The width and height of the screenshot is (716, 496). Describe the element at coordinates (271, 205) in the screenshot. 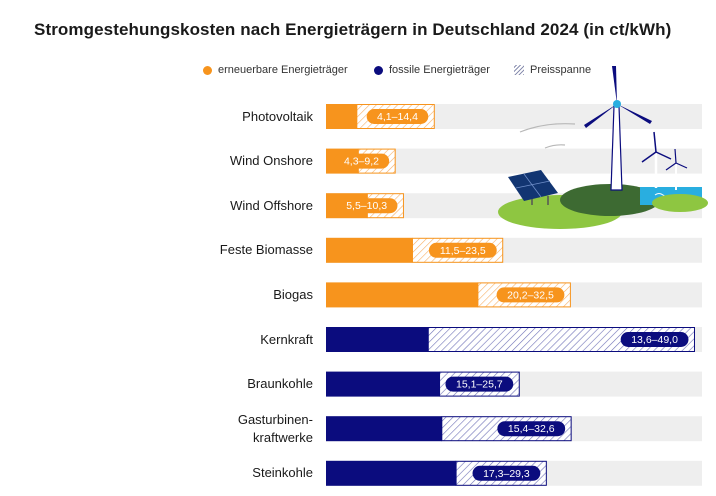

I see `category-label-2: Wind Offshore` at that location.